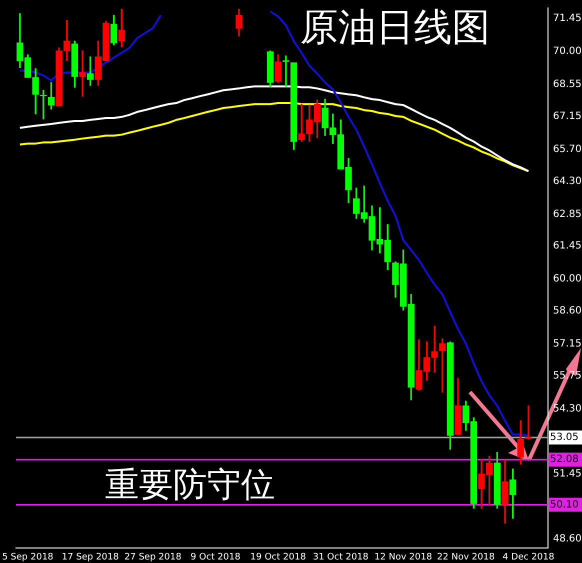 This screenshot has height=563, width=582. What do you see at coordinates (403, 557) in the screenshot?
I see `x-tick-label: 12 Nov 2018` at bounding box center [403, 557].